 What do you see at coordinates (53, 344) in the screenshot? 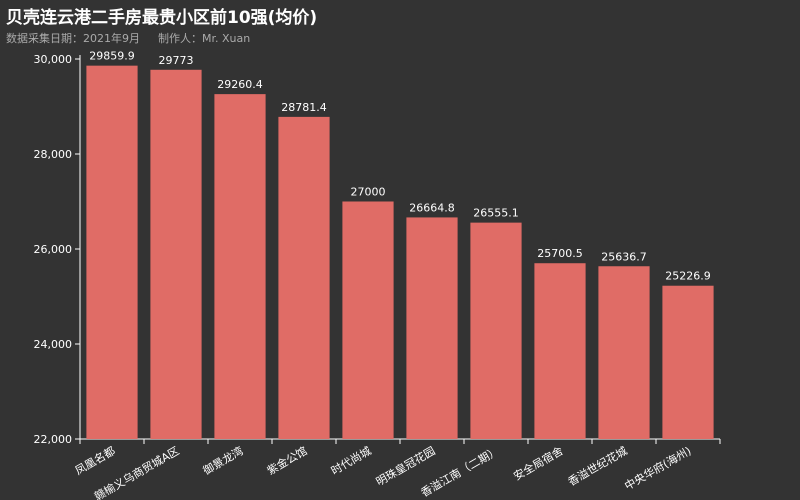
I see `y-tick-label: 24,000` at bounding box center [53, 344].